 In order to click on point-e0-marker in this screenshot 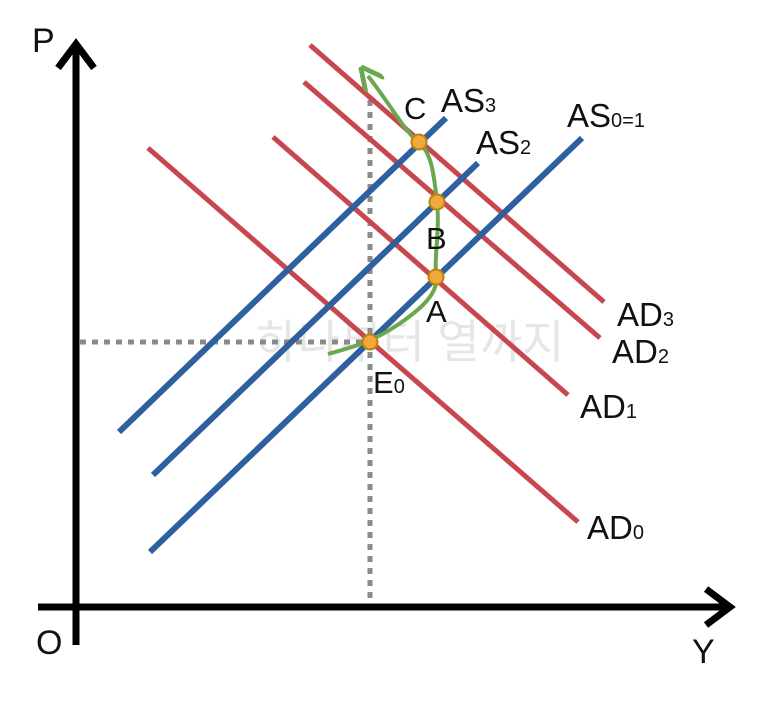, I will do `click(370, 342)`.